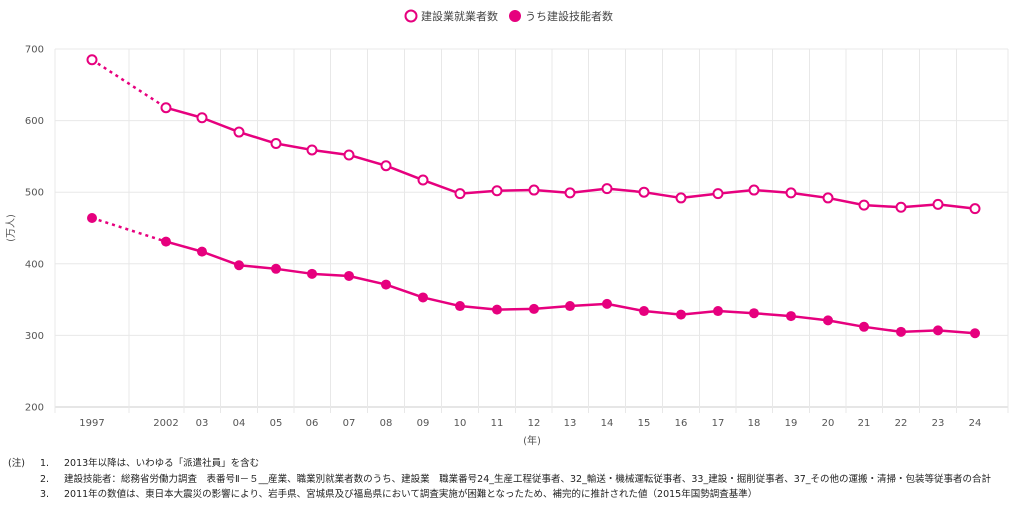 The height and width of the screenshot is (525, 1024). I want to click on legend: 建設業就業者数 うち建設技能者数, so click(508, 16).